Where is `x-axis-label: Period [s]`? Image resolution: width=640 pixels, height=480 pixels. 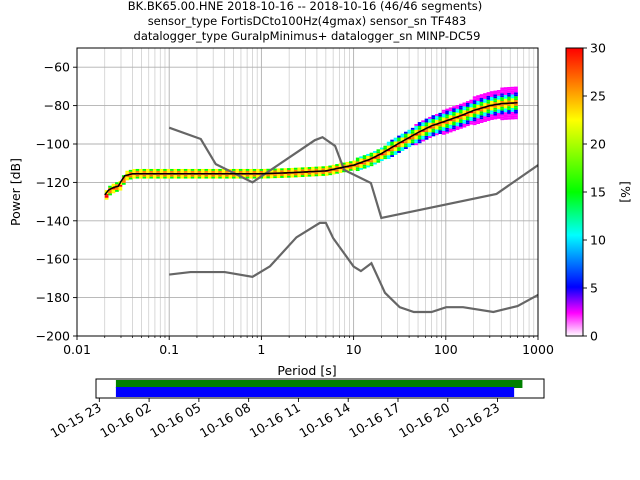
x-axis-label: Period [s] is located at coordinates (306, 370).